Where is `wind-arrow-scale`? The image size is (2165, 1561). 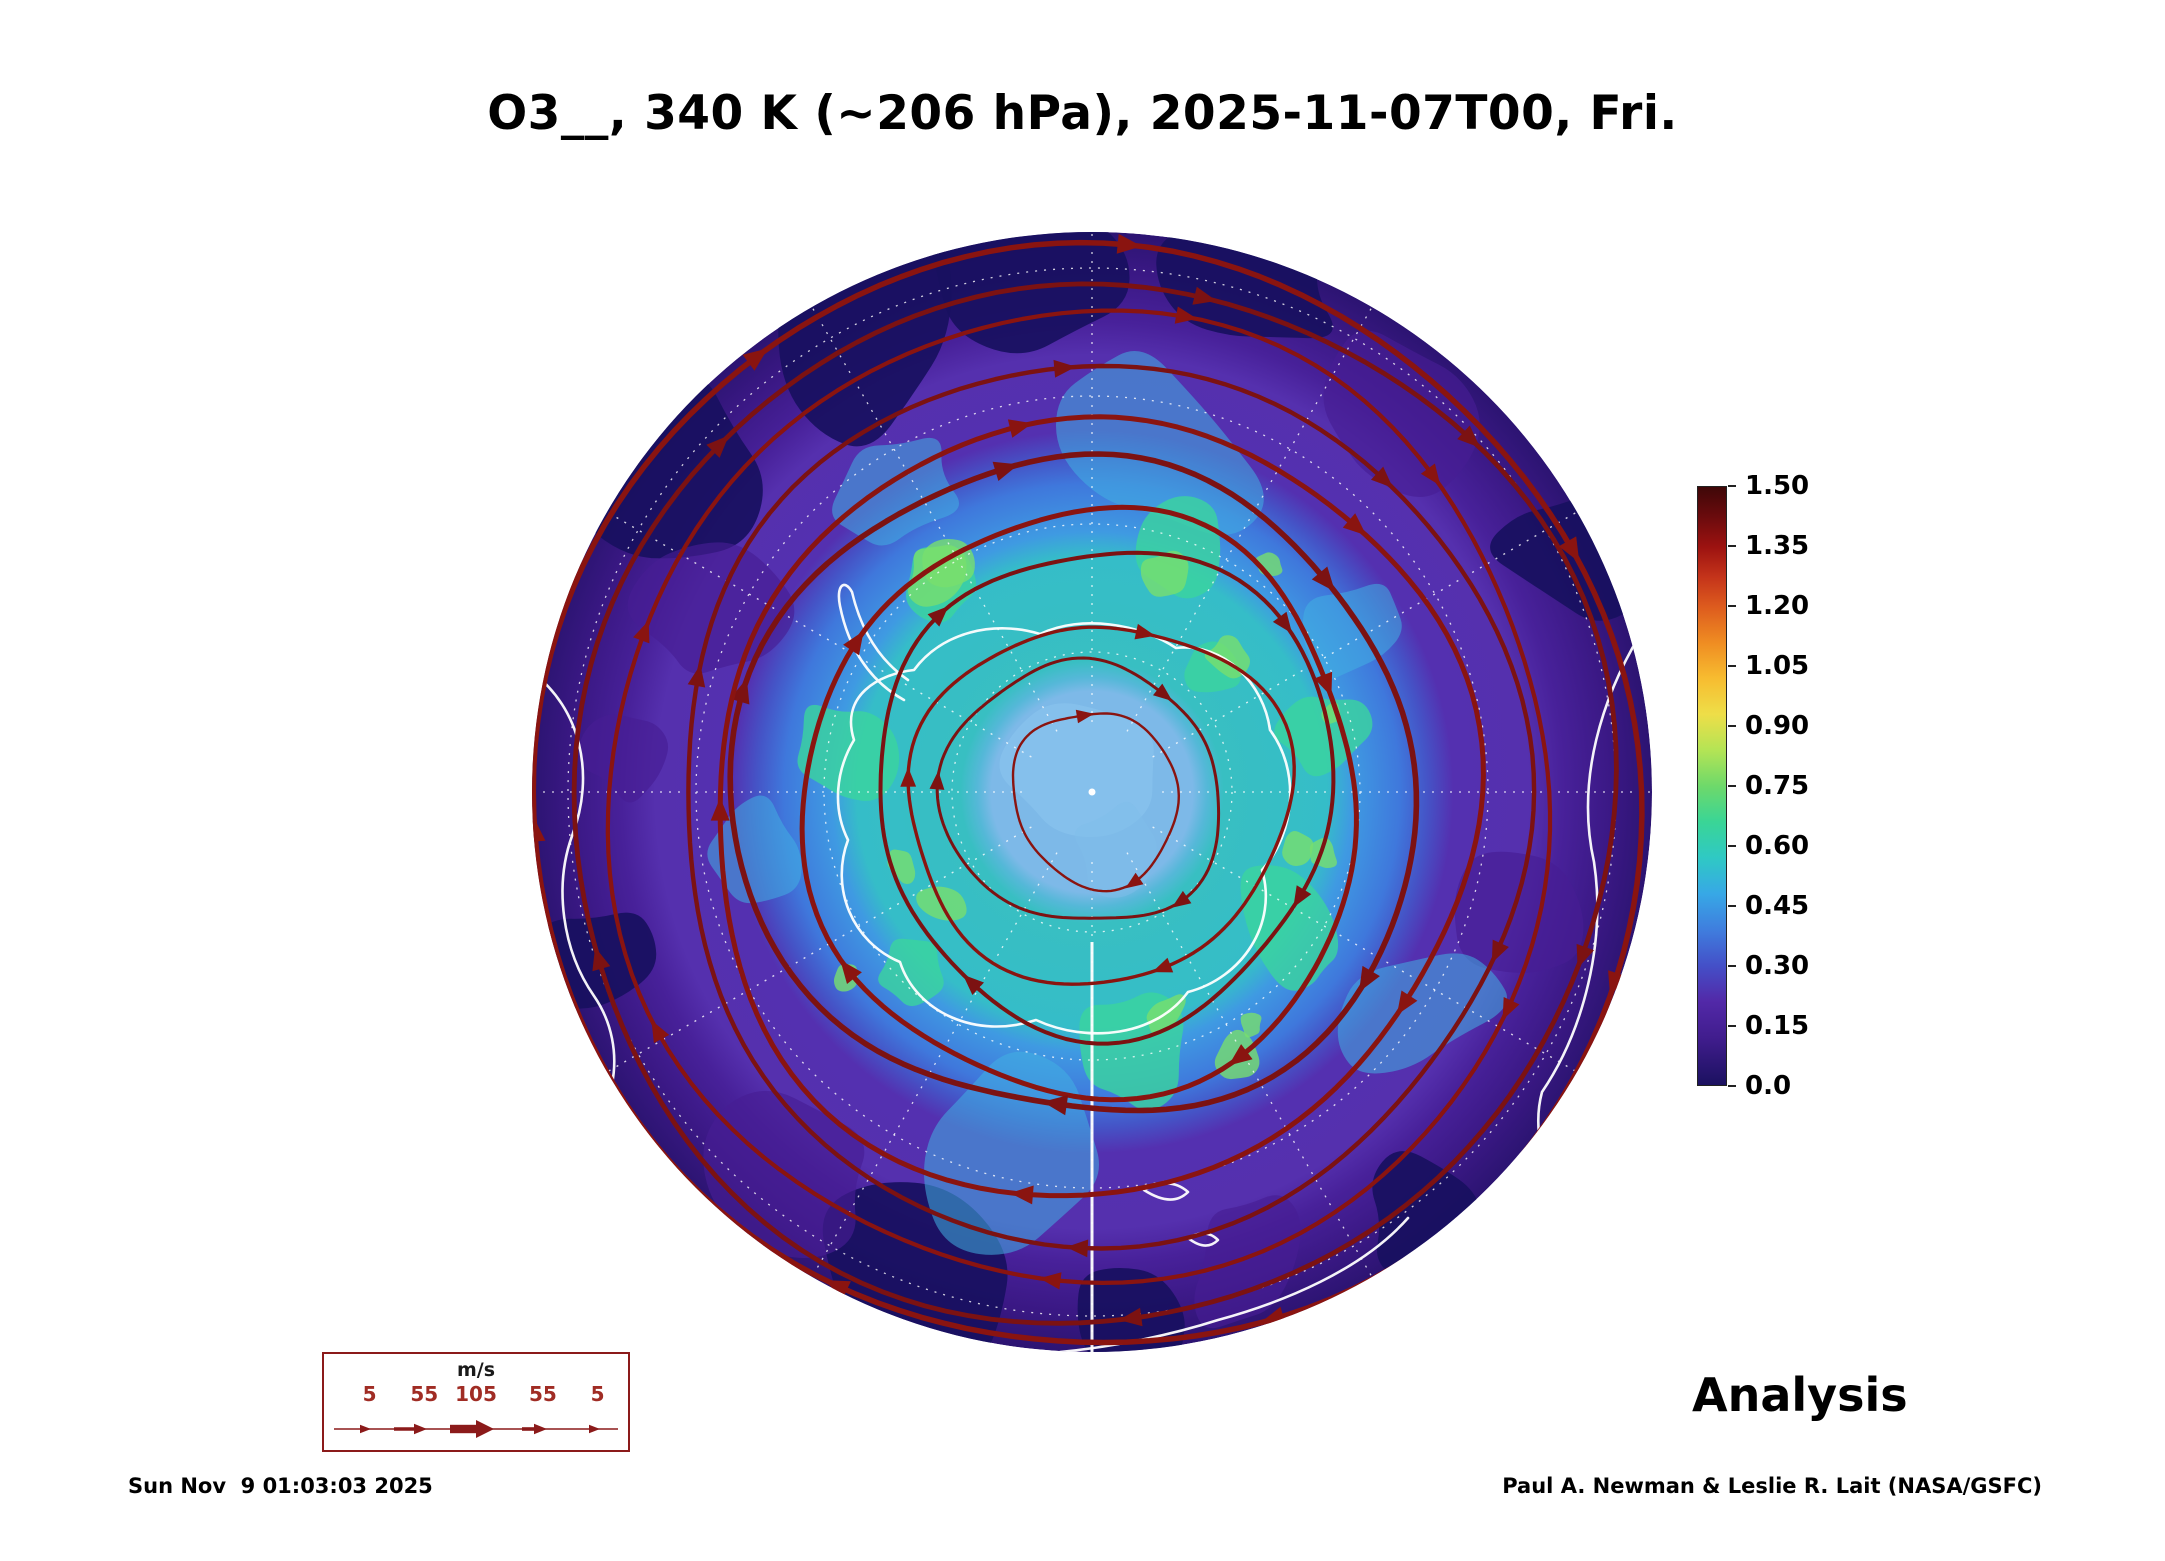 wind-arrow-scale is located at coordinates (476, 1429).